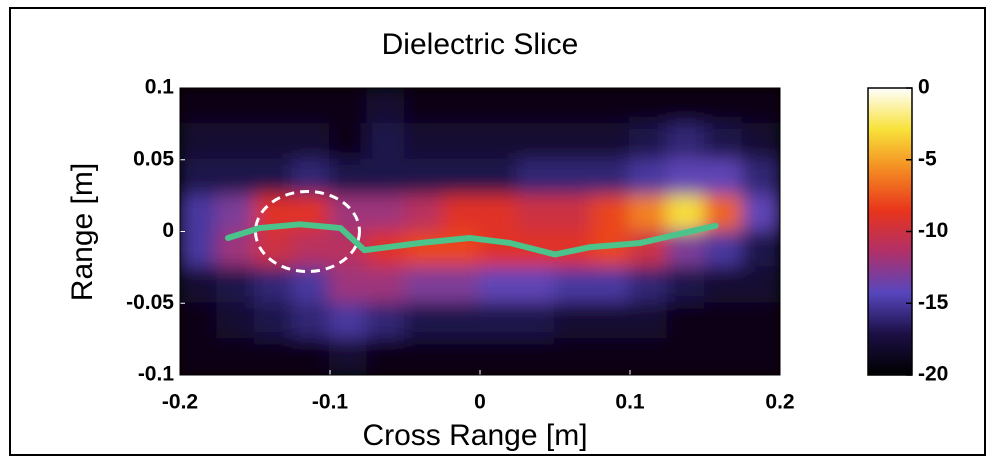  Describe the element at coordinates (307, 231) in the screenshot. I see `highlight-ellipse` at that location.